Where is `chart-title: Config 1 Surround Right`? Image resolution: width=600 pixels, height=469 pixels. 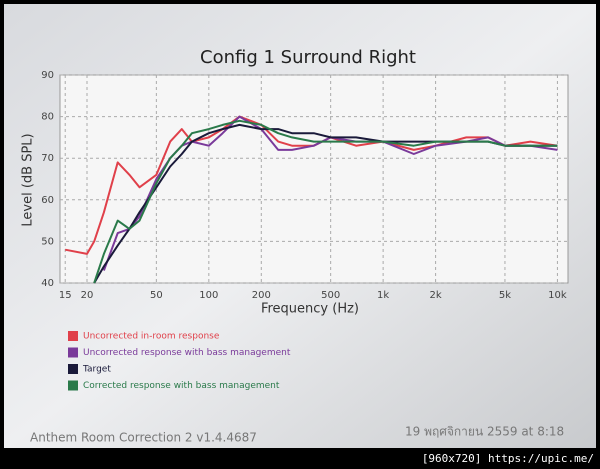
chart-title: Config 1 Surround Right is located at coordinates (308, 57).